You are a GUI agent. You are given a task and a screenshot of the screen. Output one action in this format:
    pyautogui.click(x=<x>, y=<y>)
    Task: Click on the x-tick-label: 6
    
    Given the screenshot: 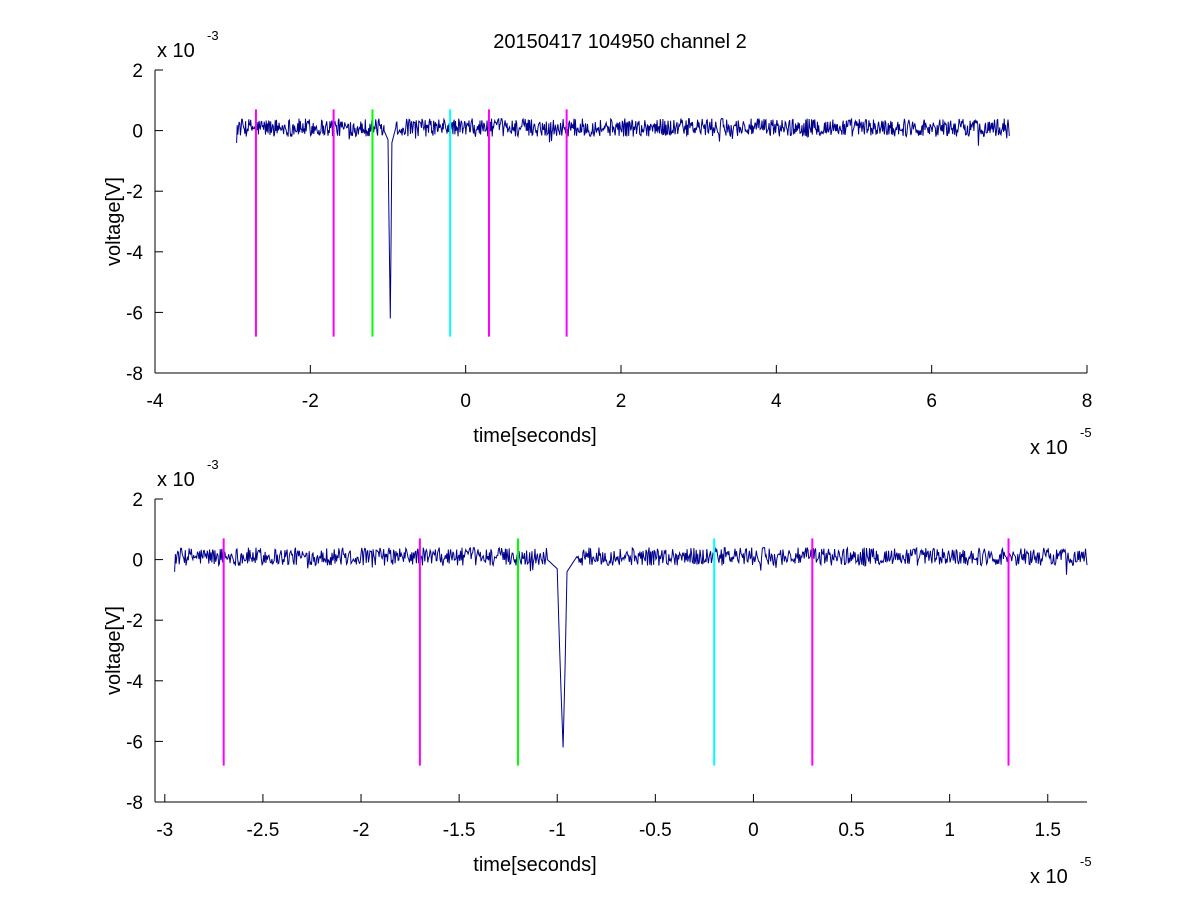 What is the action you would take?
    pyautogui.click(x=931, y=401)
    